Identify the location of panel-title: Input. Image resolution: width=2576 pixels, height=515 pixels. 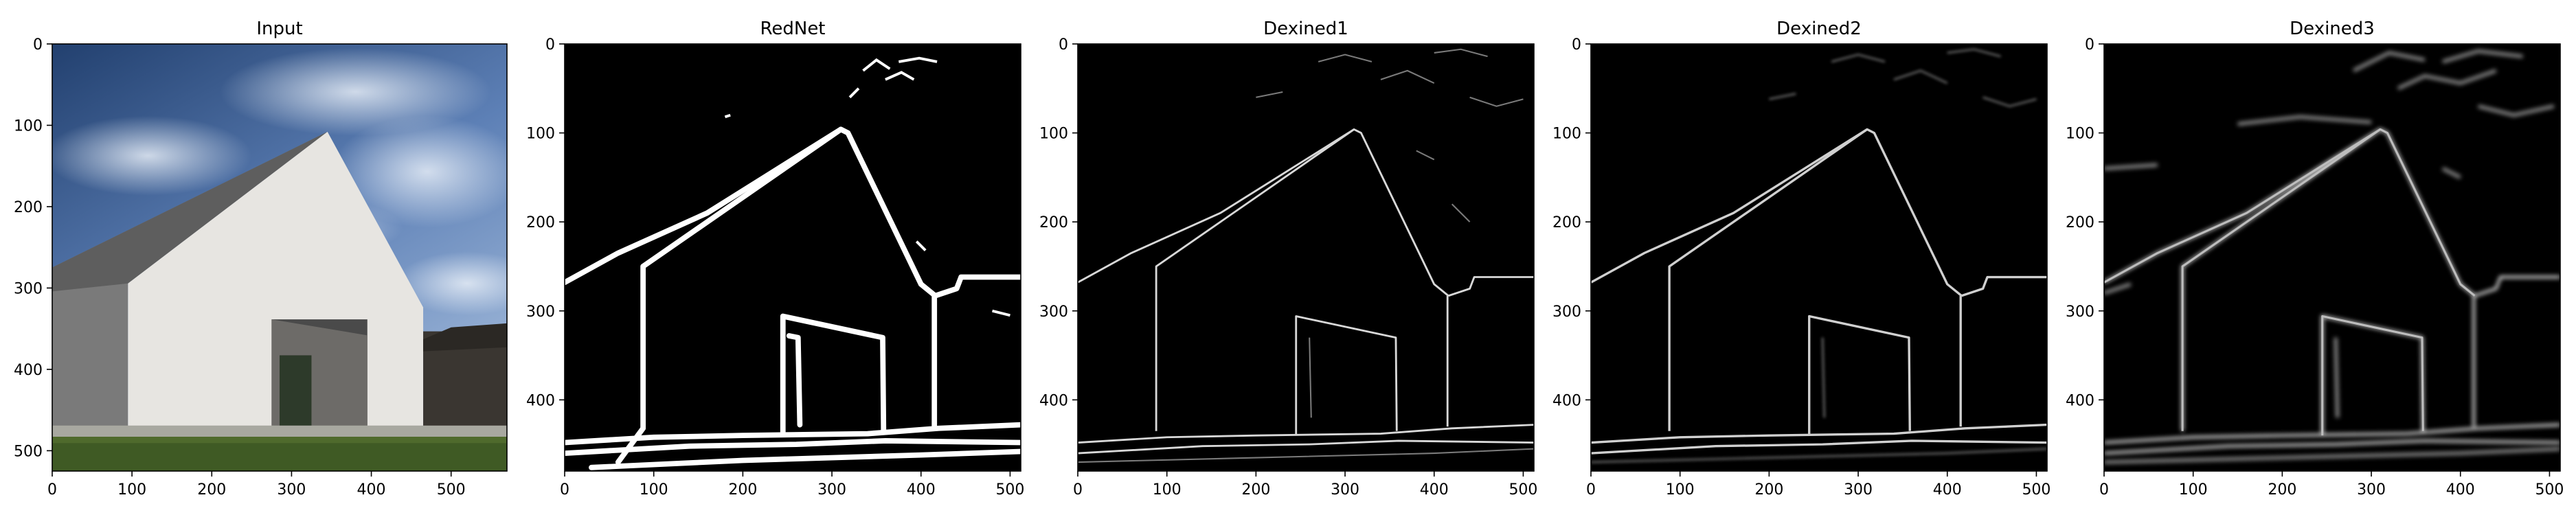
(279, 29).